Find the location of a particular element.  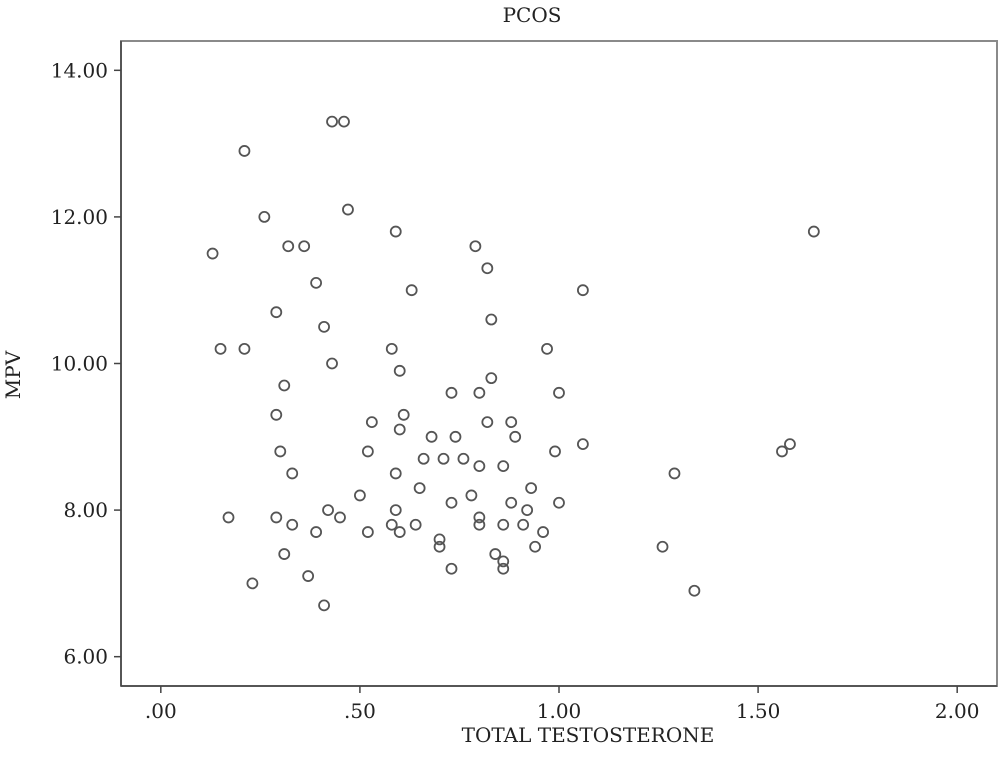

x-tick-label: 1.00 is located at coordinates (559, 711).